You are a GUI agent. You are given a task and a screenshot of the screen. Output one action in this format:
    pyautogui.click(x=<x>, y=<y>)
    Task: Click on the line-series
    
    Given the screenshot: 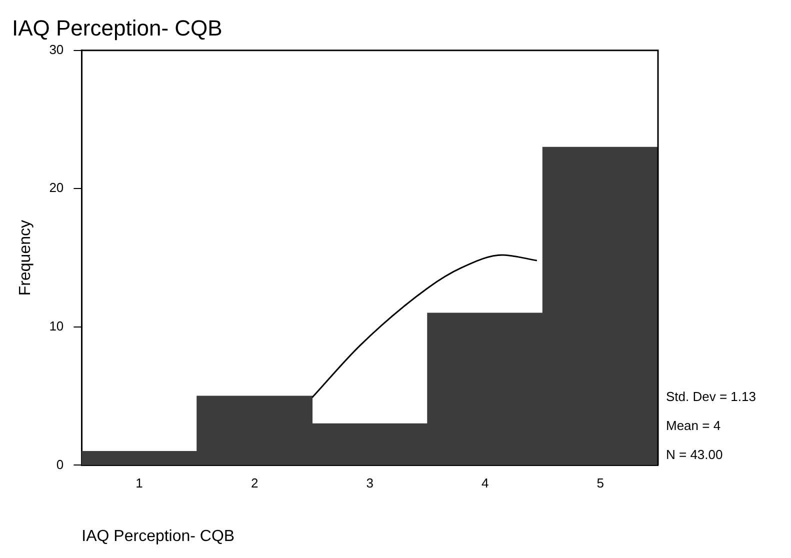 What is the action you would take?
    pyautogui.click(x=424, y=326)
    